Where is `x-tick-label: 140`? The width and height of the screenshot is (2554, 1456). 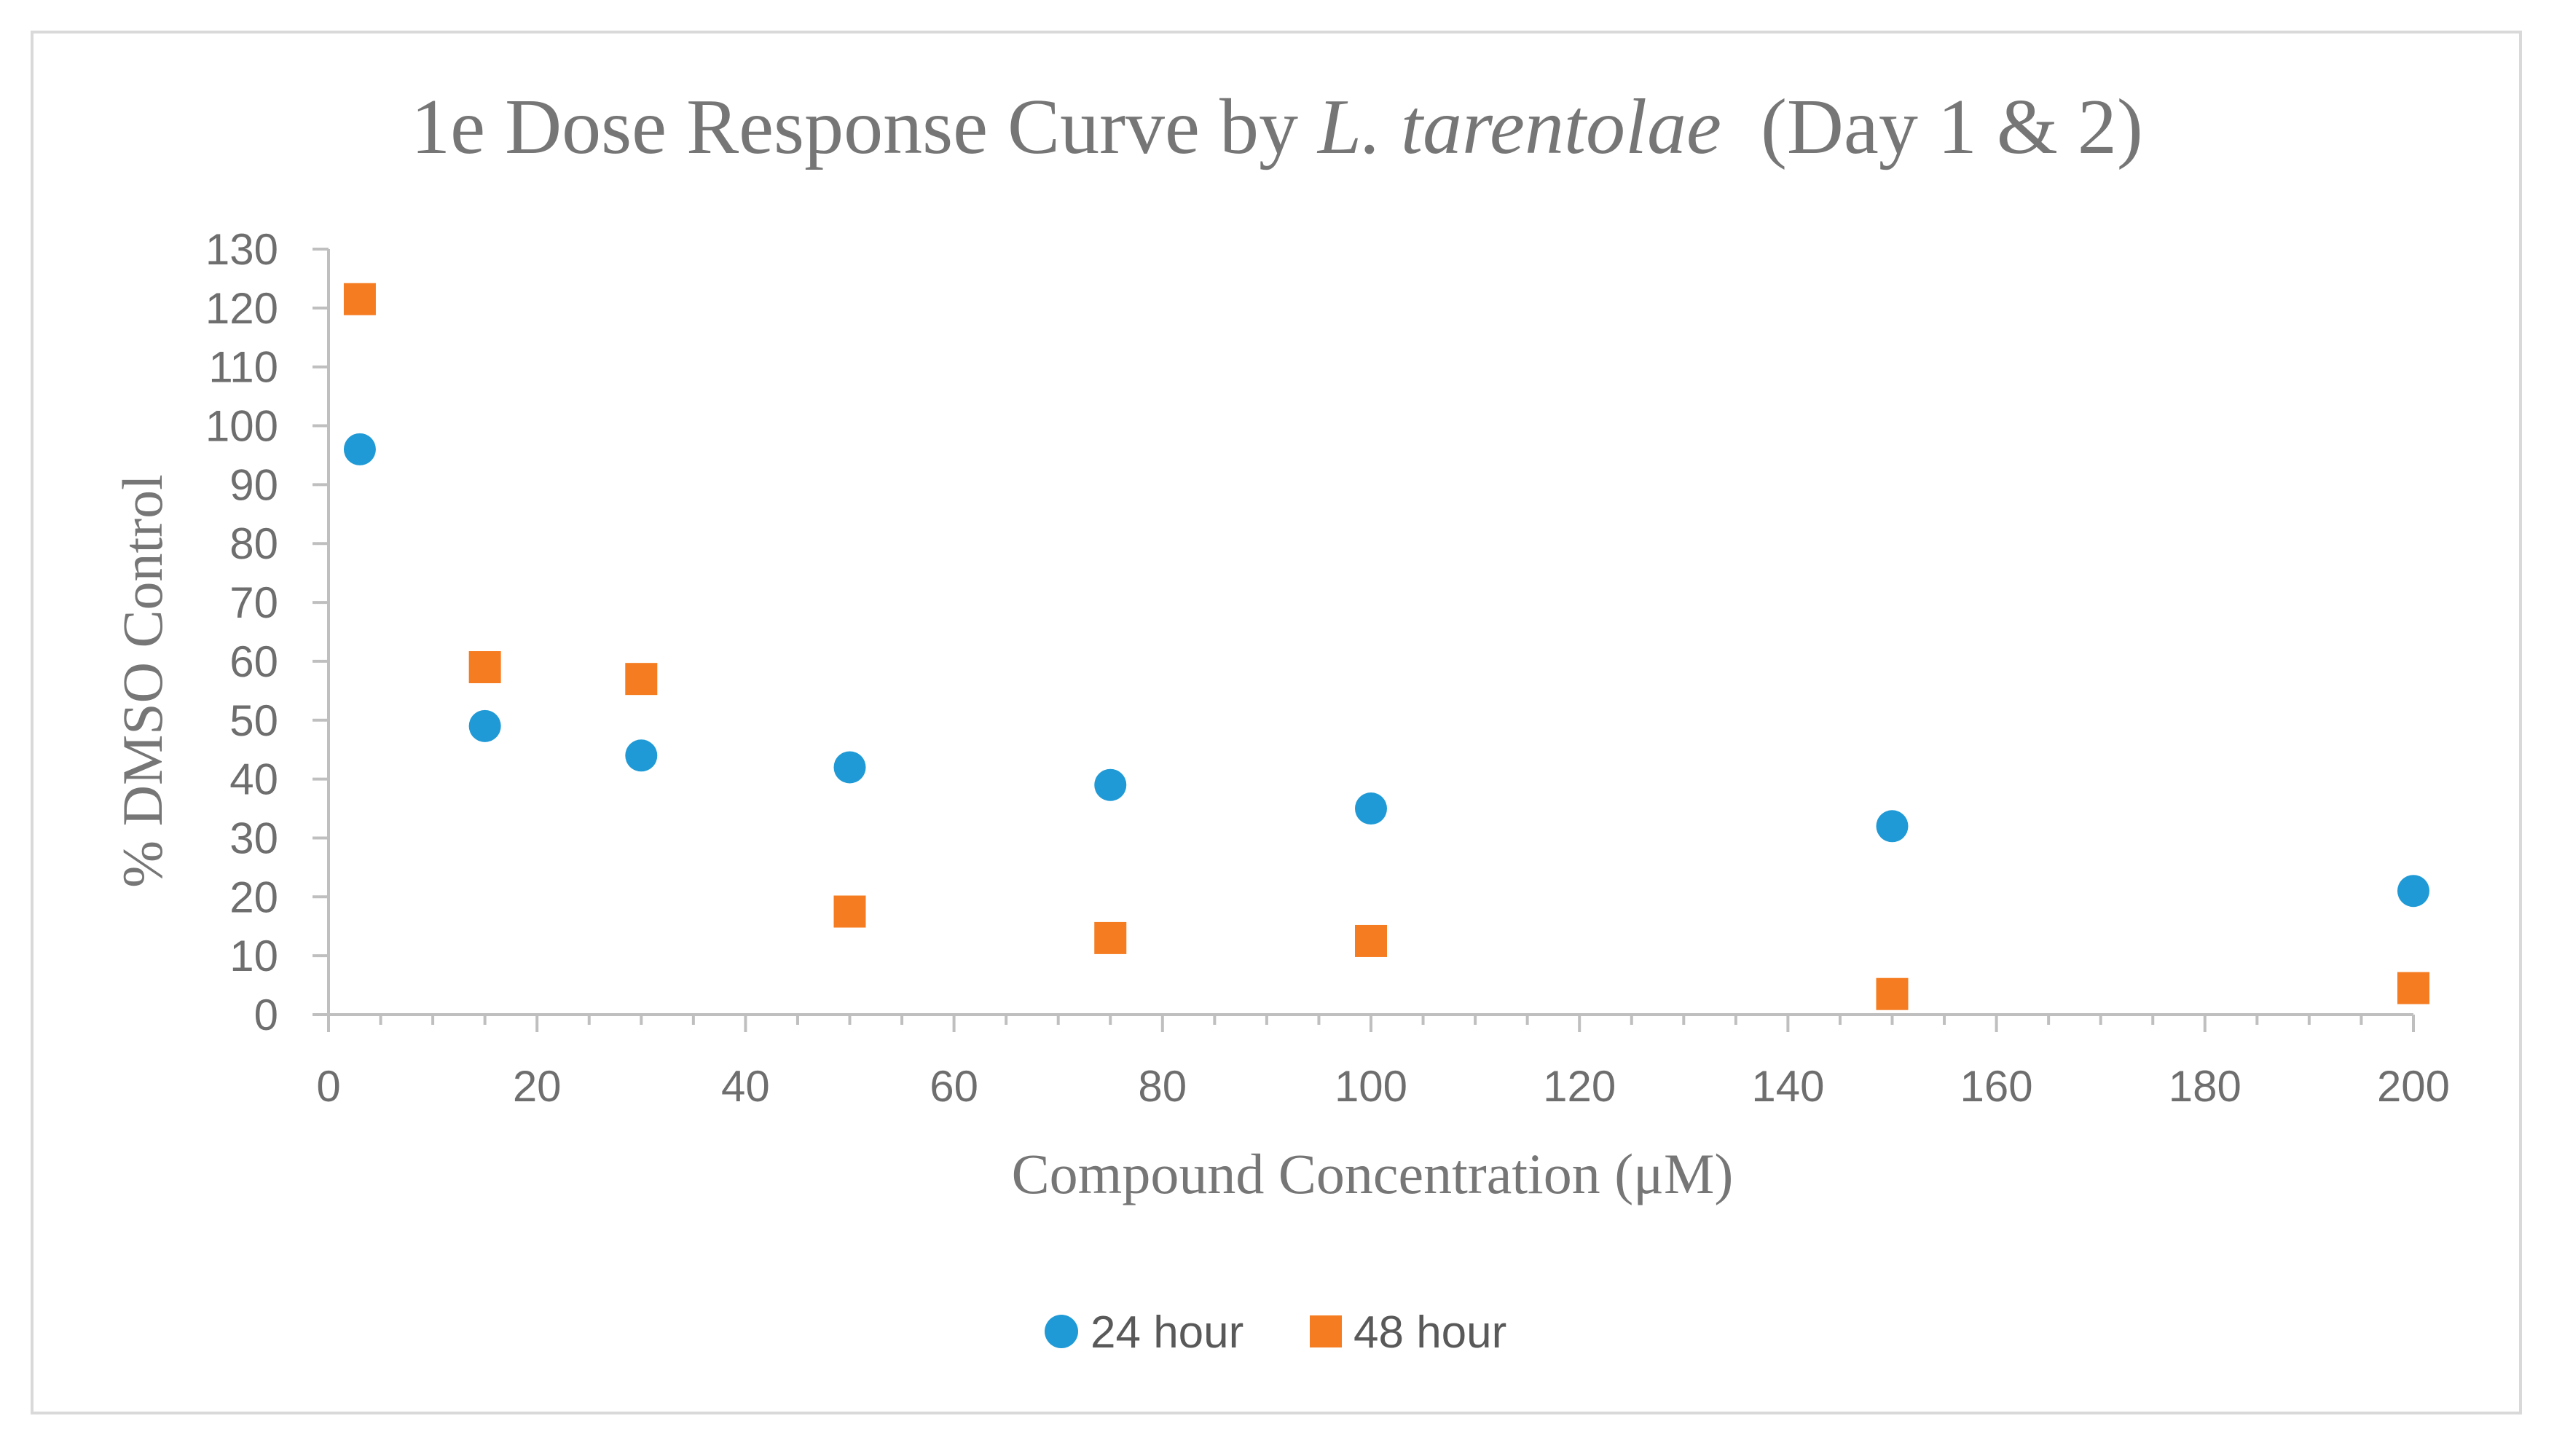 x-tick-label: 140 is located at coordinates (1787, 1086).